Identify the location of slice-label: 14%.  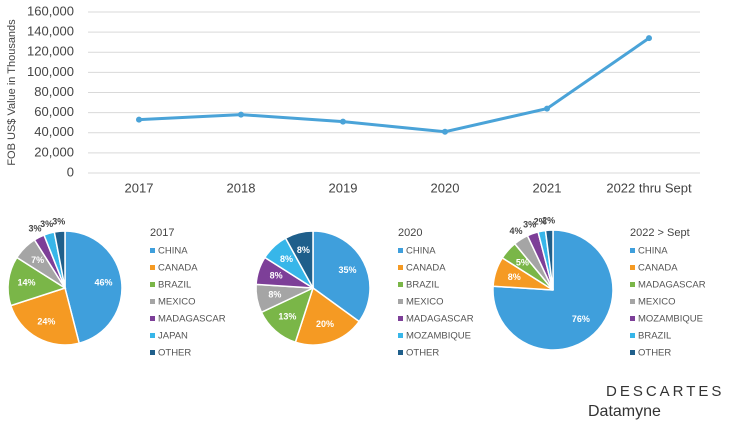
(27, 283).